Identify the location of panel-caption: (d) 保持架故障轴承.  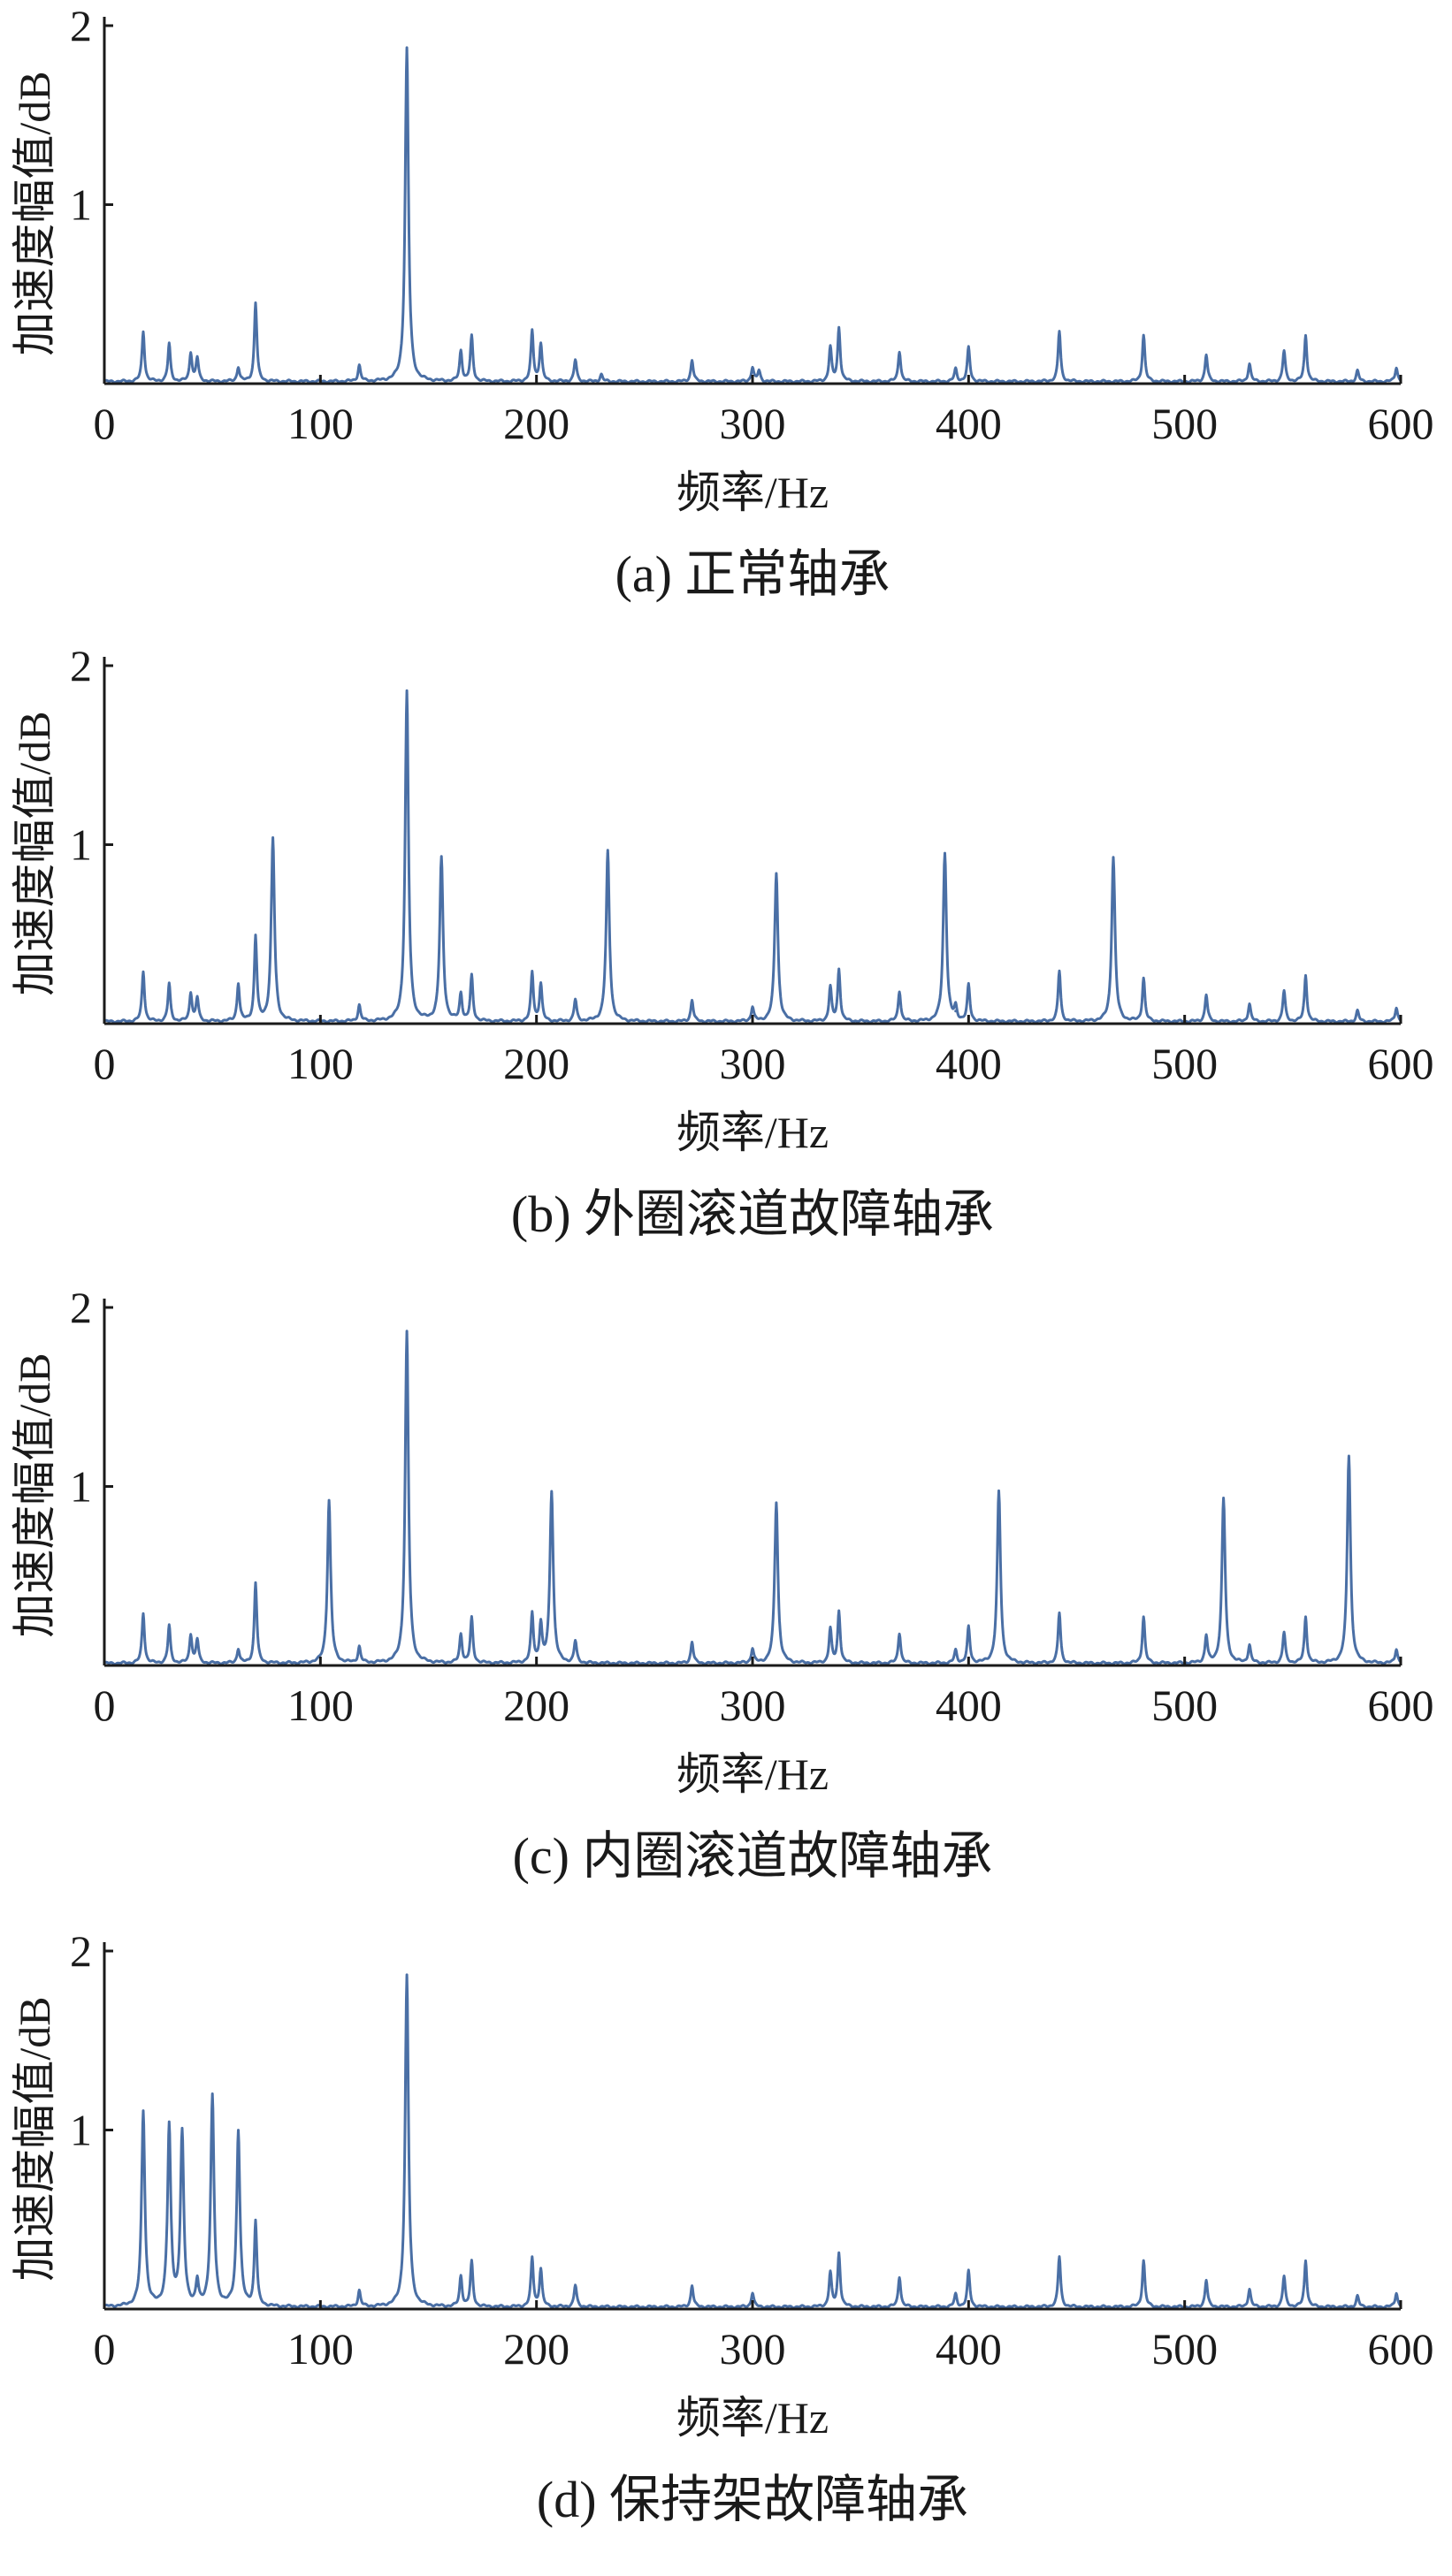
(752, 2499).